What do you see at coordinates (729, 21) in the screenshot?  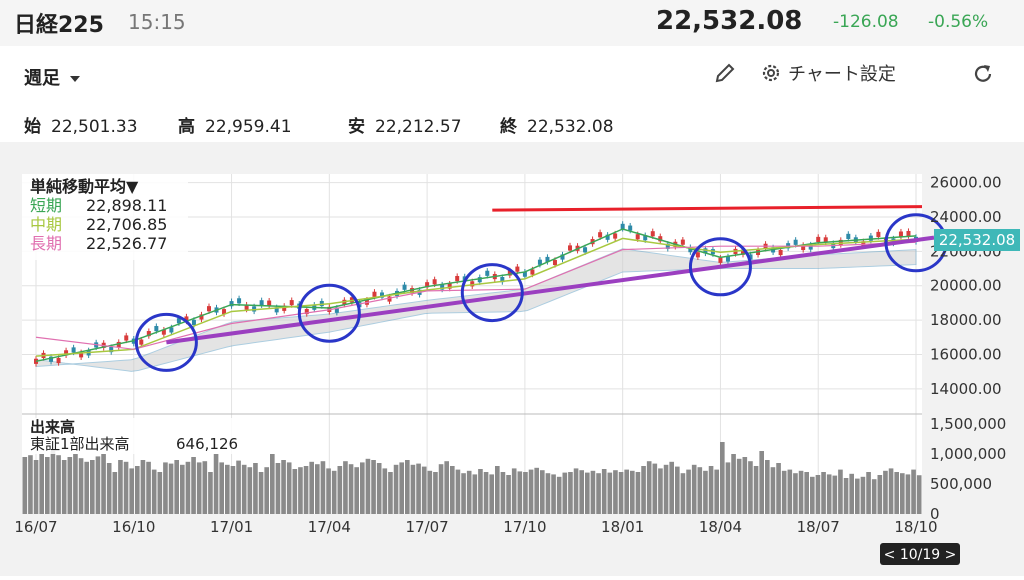 I see `current-price: 22,532.08` at bounding box center [729, 21].